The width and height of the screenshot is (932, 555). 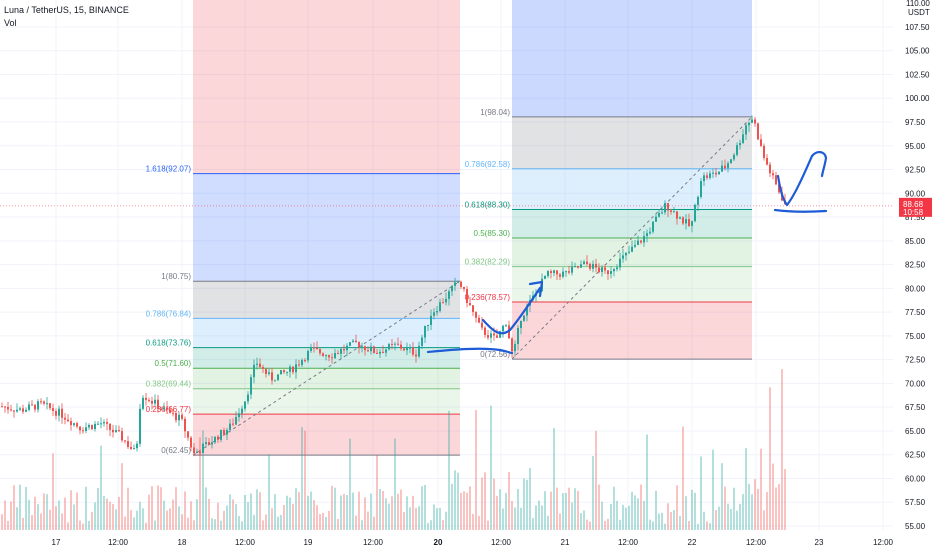 What do you see at coordinates (488, 262) in the screenshot?
I see `fib-level-label: 0.382(82.29)` at bounding box center [488, 262].